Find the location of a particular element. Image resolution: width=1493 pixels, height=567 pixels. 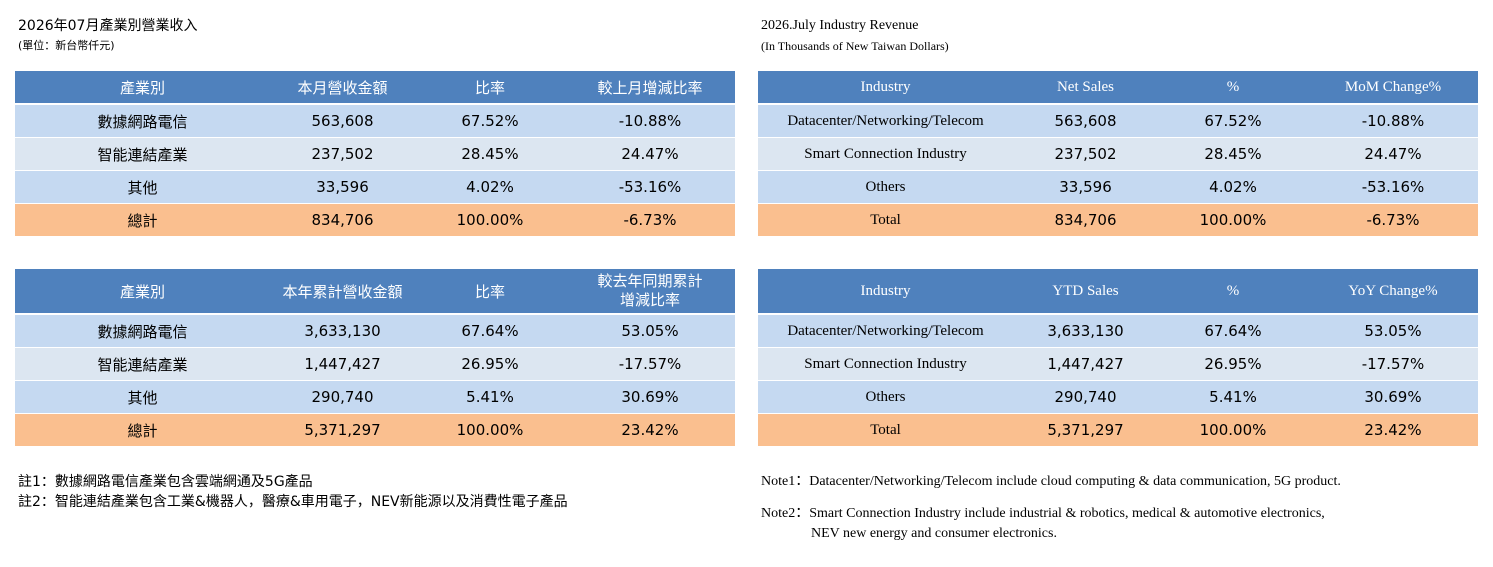

row-ratio: 28.45% is located at coordinates (1233, 154).